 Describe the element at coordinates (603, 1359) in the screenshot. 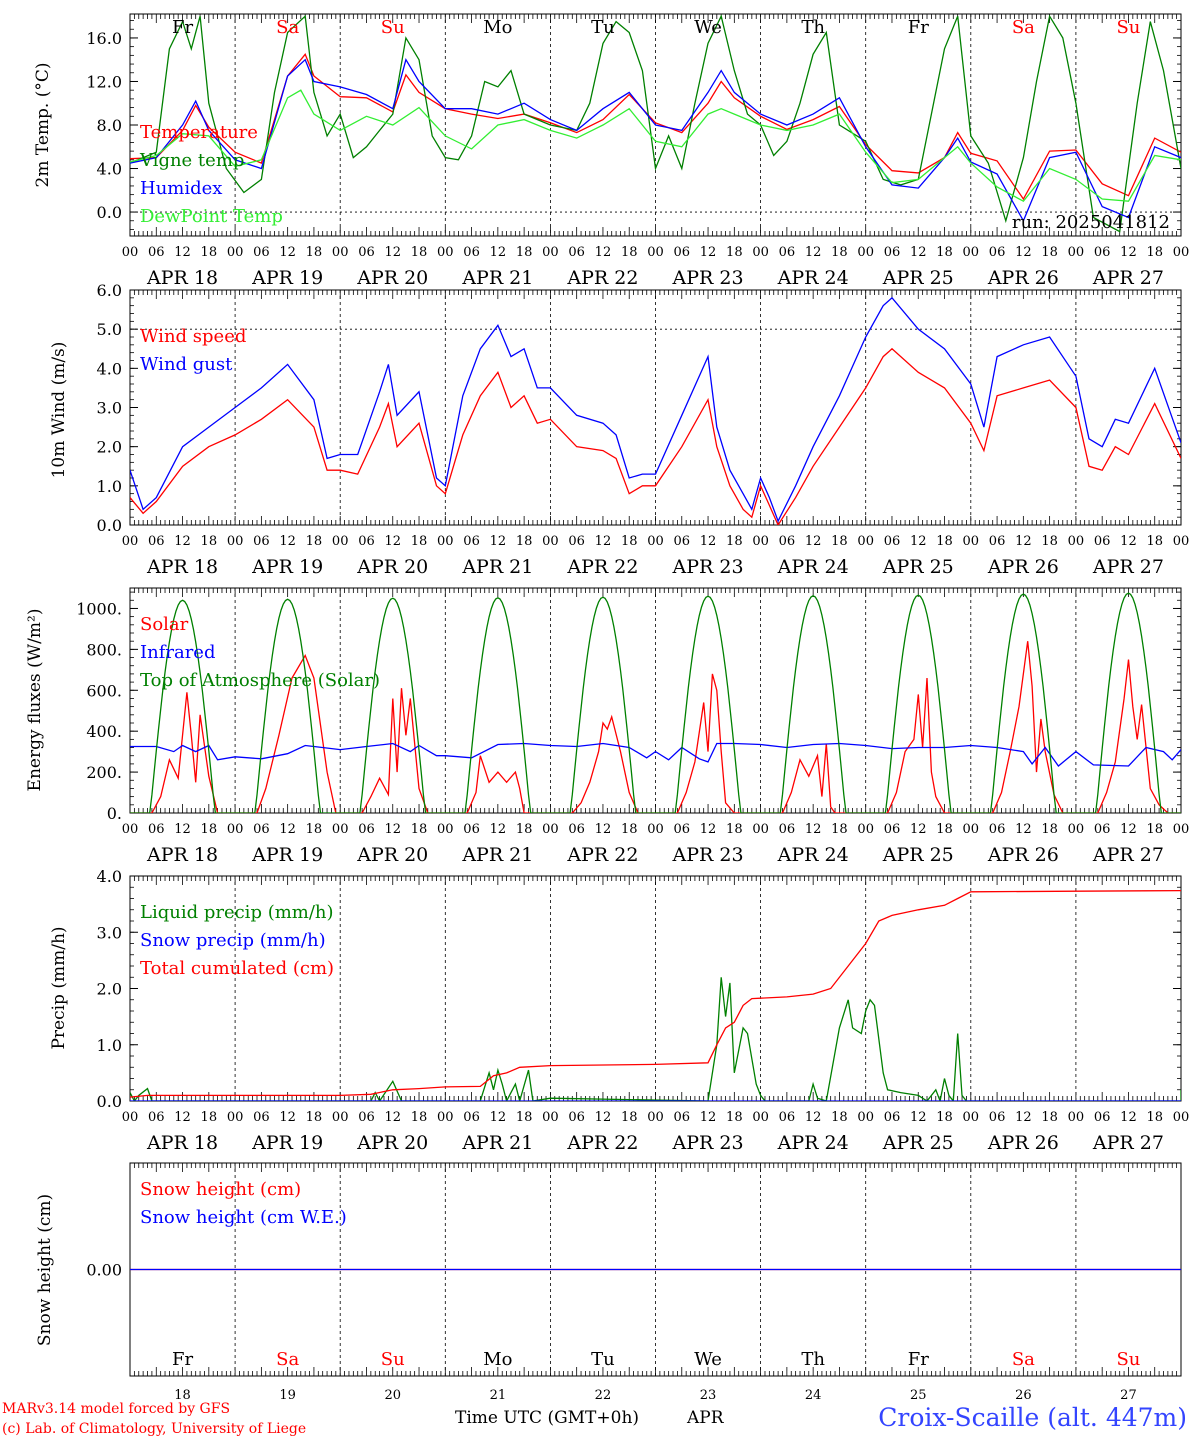

I see `weekday-label: Tu` at that location.